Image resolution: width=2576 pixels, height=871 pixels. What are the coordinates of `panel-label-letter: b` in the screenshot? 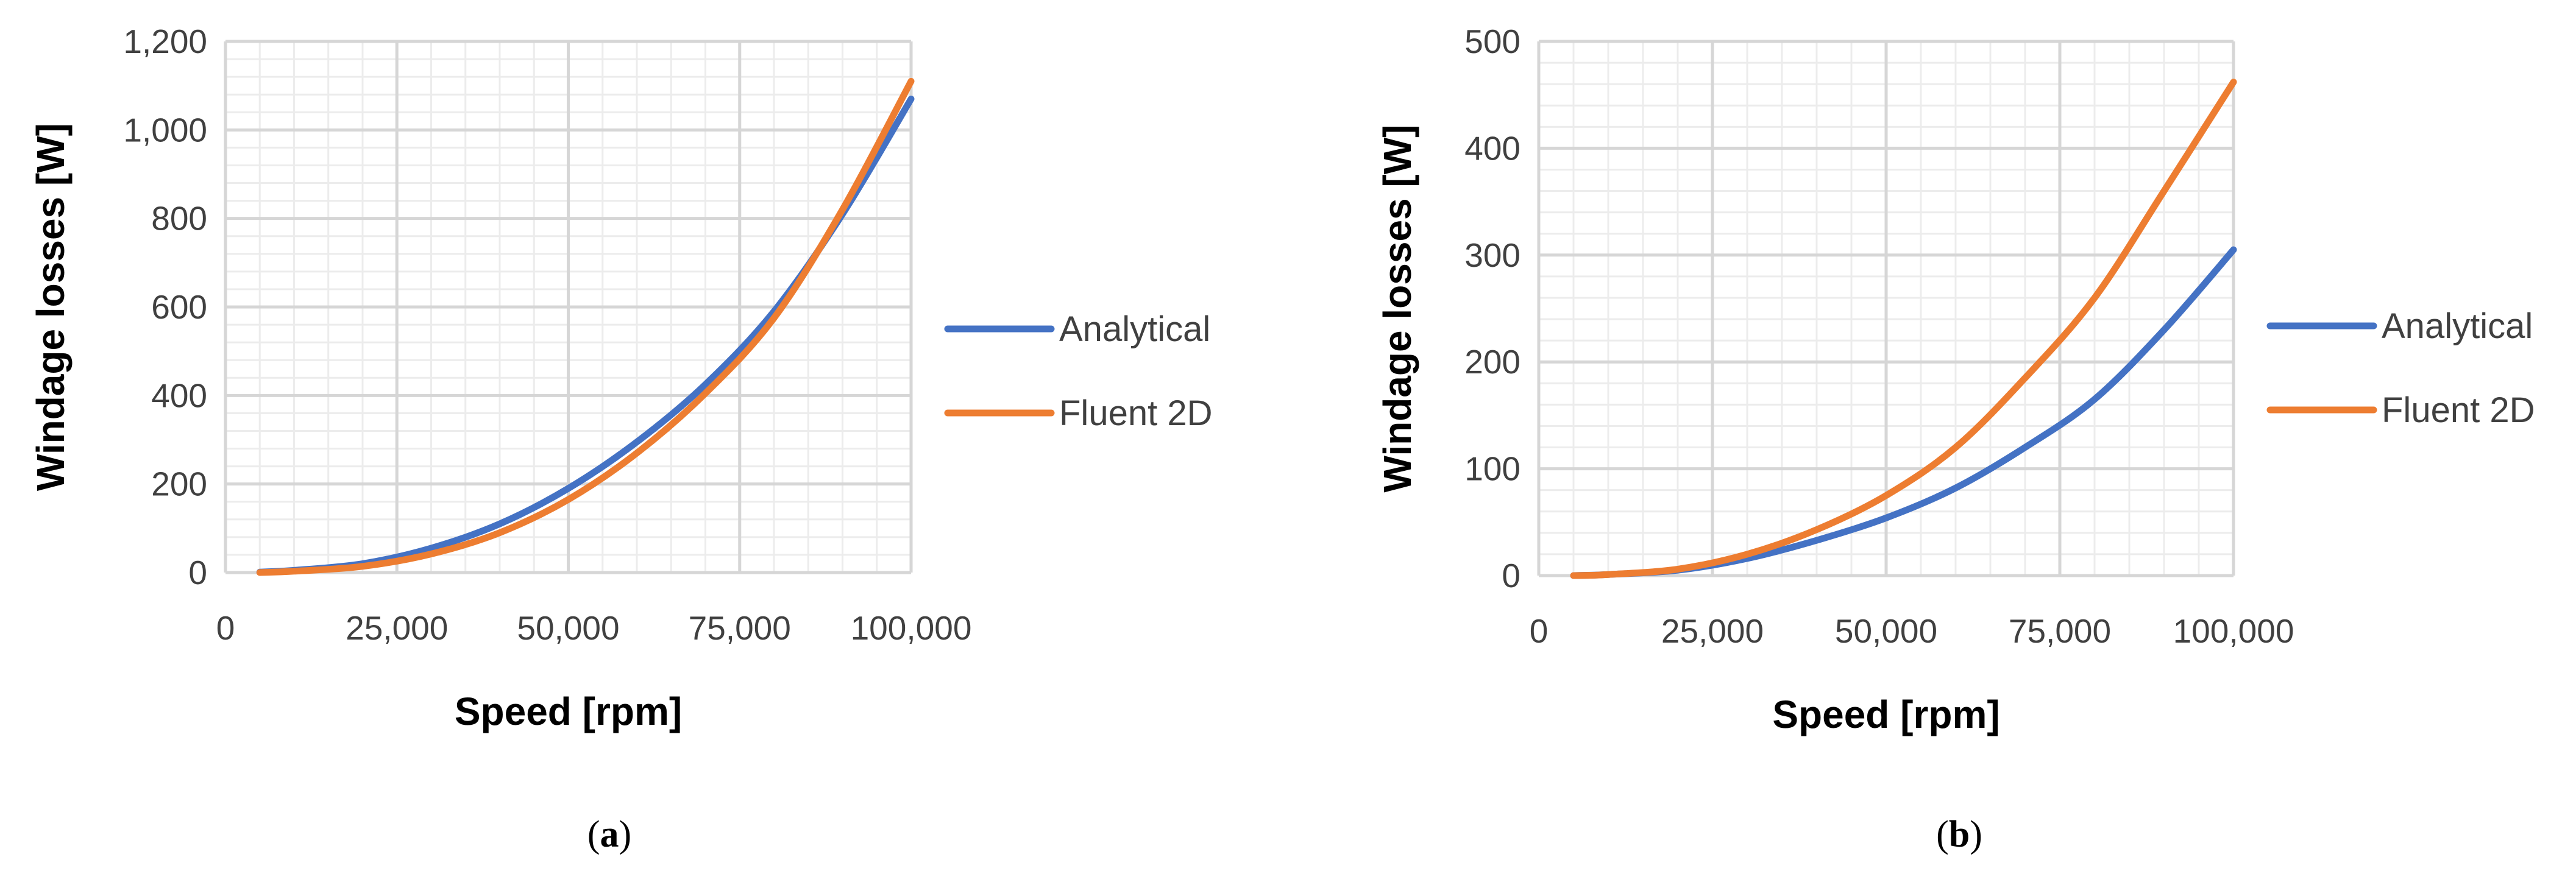 It's located at (1959, 835).